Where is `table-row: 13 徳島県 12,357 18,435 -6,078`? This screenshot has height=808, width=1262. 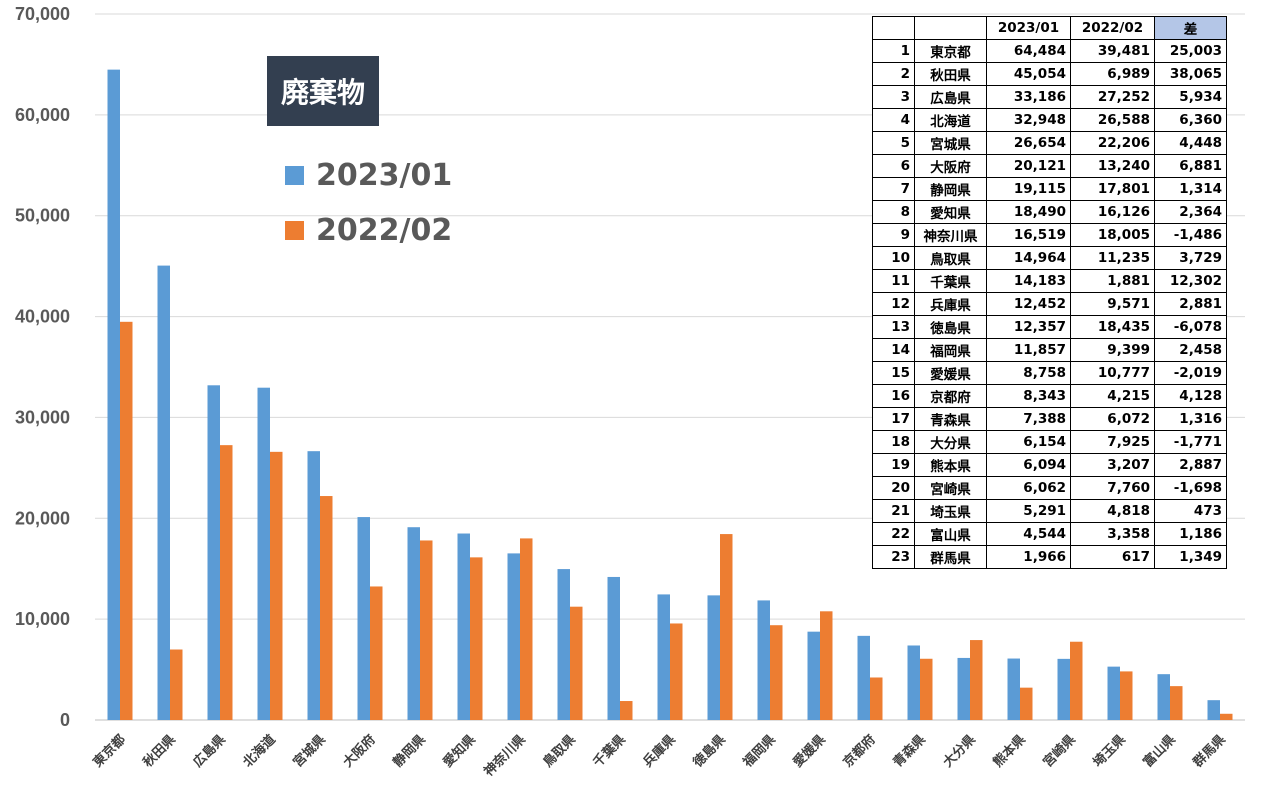
table-row: 13 徳島県 12,357 18,435 -6,078 is located at coordinates (1049, 327).